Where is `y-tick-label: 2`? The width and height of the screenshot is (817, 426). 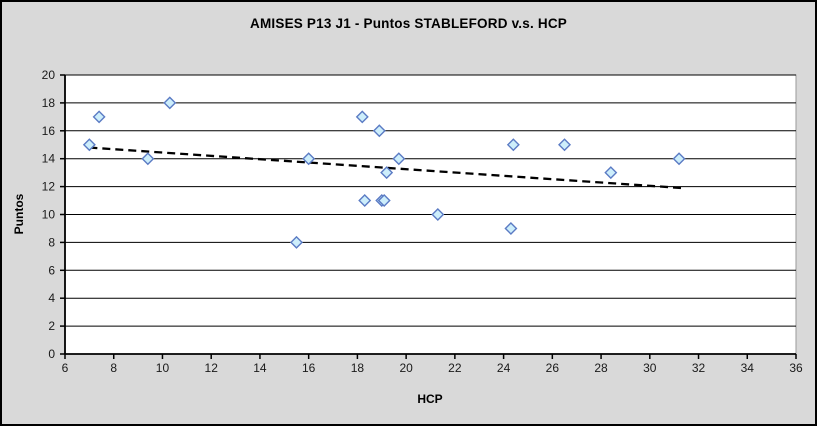
y-tick-label: 2 is located at coordinates (51, 326).